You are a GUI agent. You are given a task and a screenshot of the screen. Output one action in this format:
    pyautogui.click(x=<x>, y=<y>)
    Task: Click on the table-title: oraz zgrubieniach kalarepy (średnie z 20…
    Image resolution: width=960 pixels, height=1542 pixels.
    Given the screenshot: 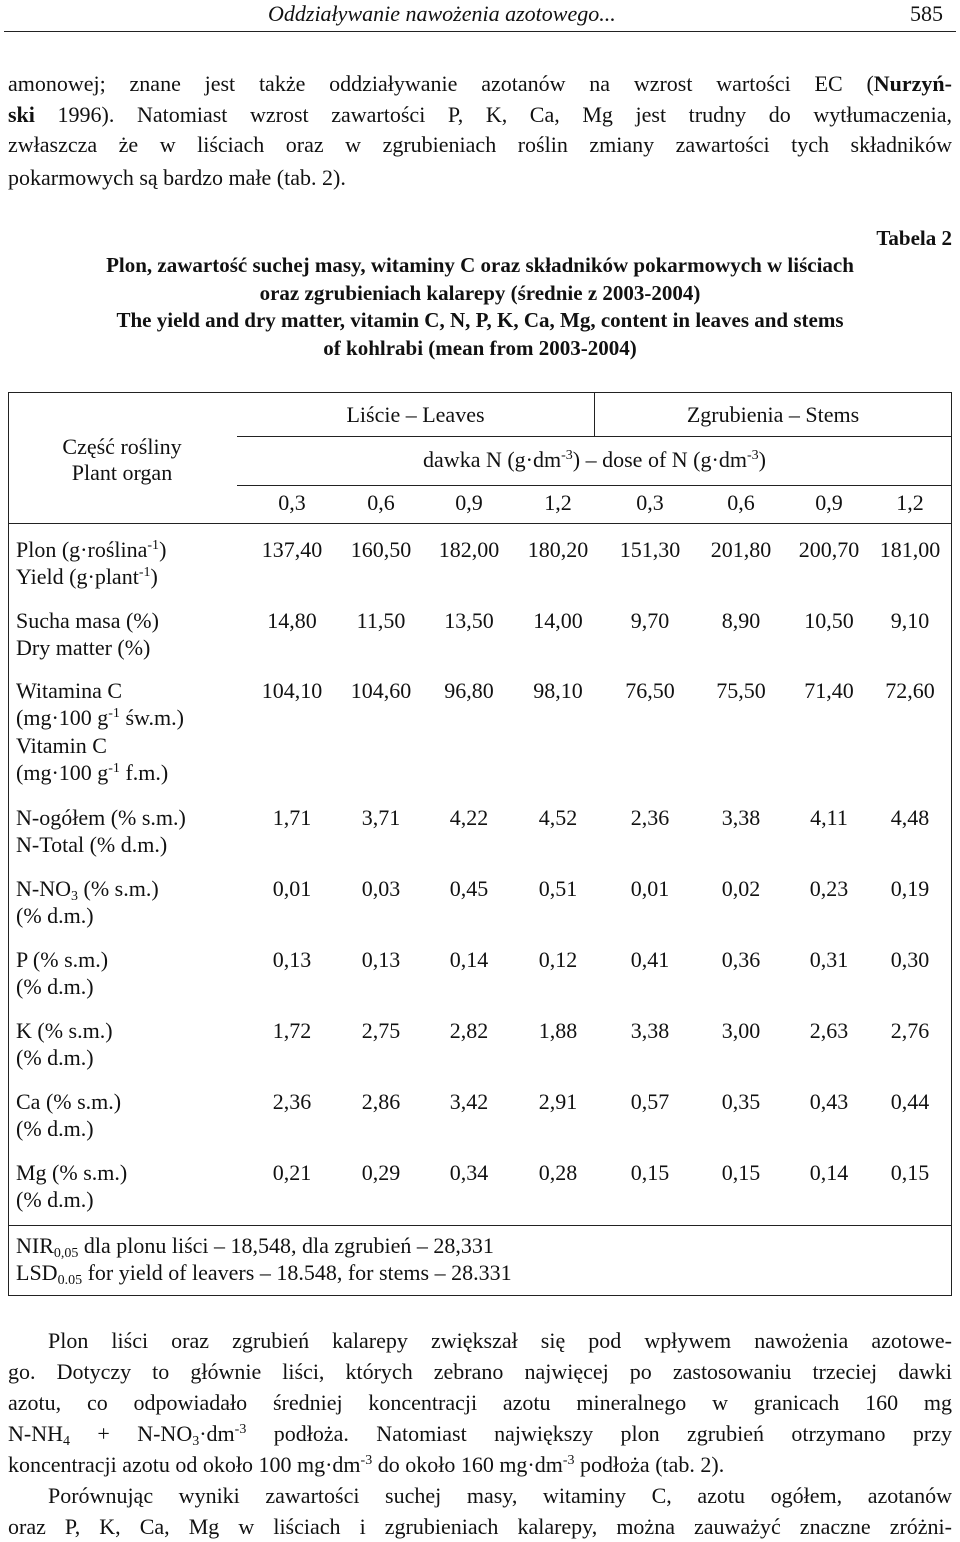 What is the action you would take?
    pyautogui.click(x=480, y=293)
    